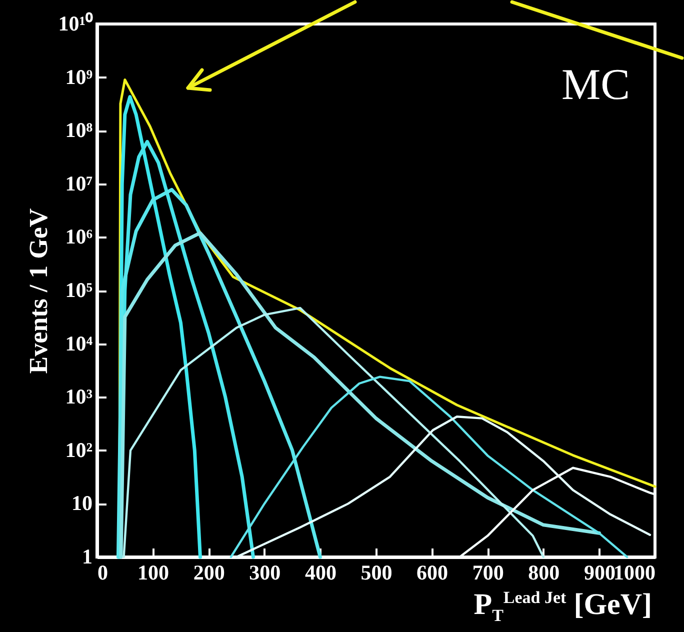 The image size is (684, 632). What do you see at coordinates (78, 290) in the screenshot?
I see `y-tick-label: 10⁵` at bounding box center [78, 290].